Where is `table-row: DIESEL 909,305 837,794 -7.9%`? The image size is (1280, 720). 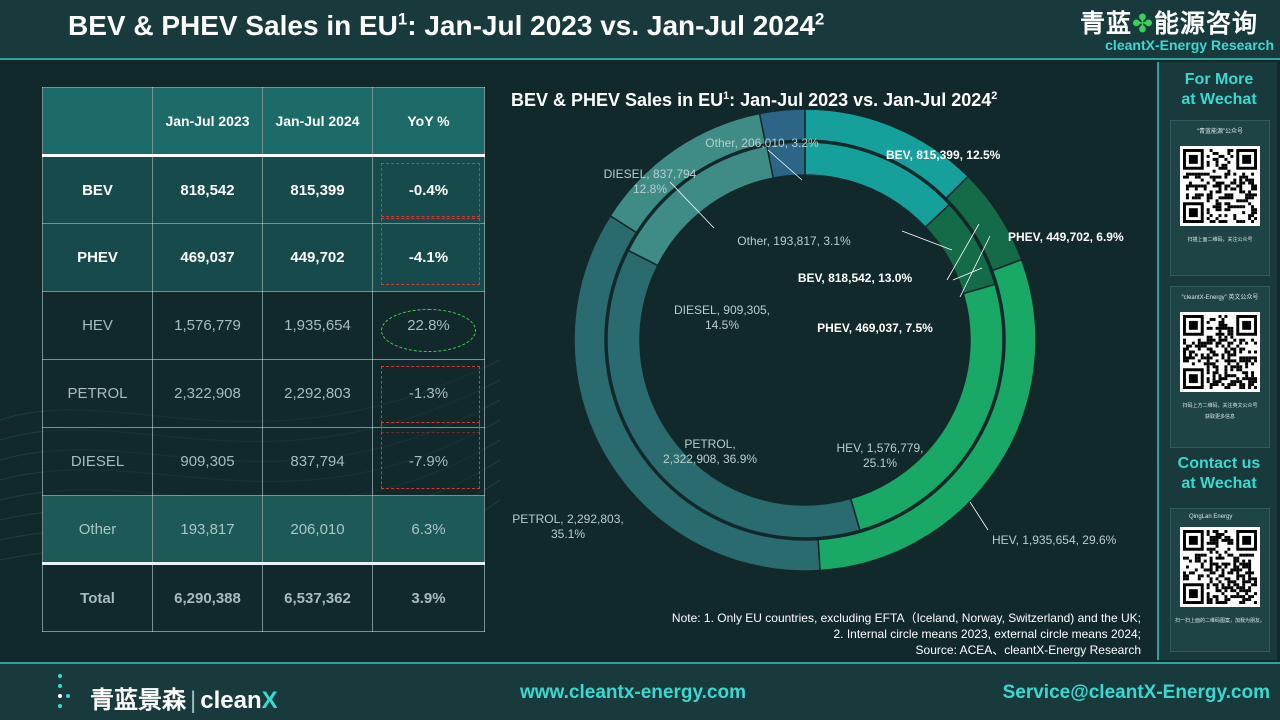 table-row: DIESEL 909,305 837,794 -7.9% is located at coordinates (263, 459).